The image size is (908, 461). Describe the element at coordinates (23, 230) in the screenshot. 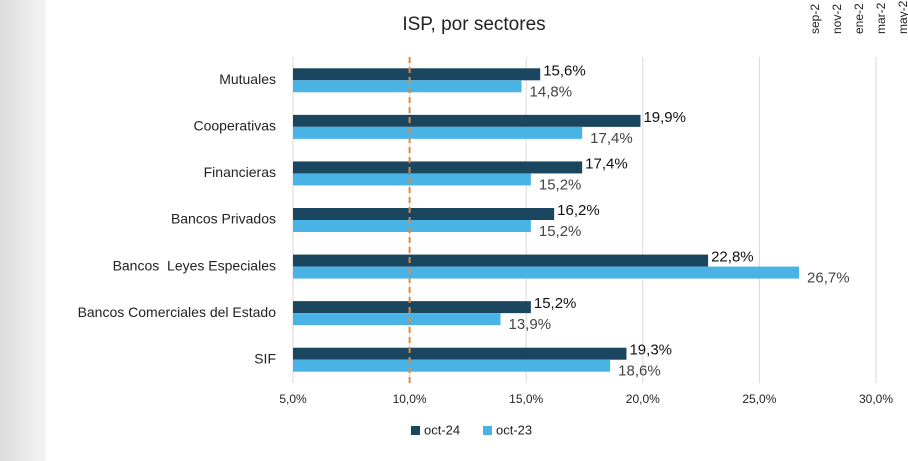

I see `side-panel` at that location.